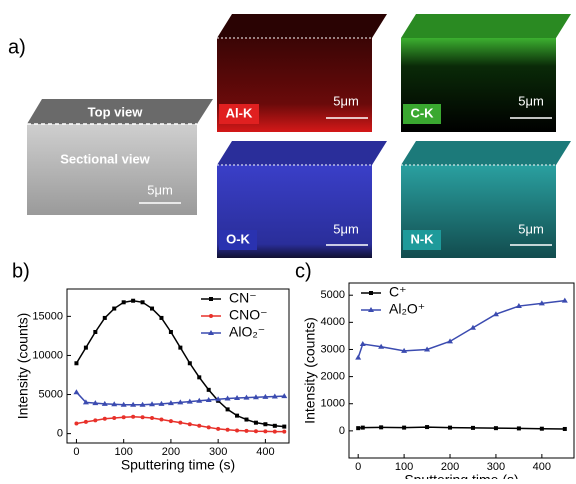 The width and height of the screenshot is (576, 484). I want to click on series-line, so click(461, 428).